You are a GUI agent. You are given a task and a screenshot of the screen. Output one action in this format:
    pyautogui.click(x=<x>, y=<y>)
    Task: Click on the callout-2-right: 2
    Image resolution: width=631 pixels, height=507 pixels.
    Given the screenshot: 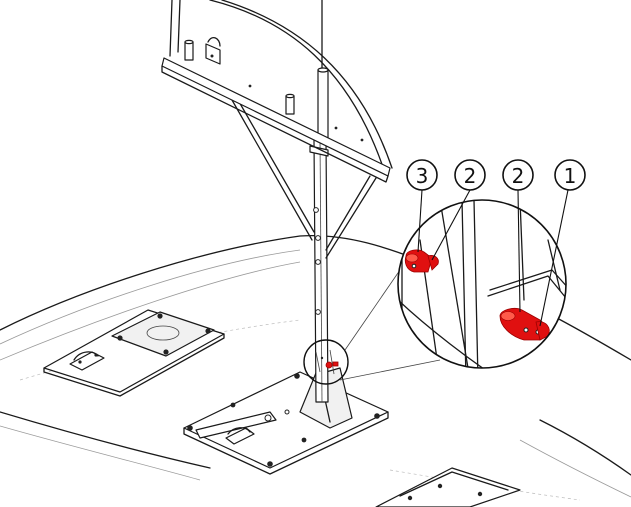 What is the action you would take?
    pyautogui.click(x=518, y=175)
    